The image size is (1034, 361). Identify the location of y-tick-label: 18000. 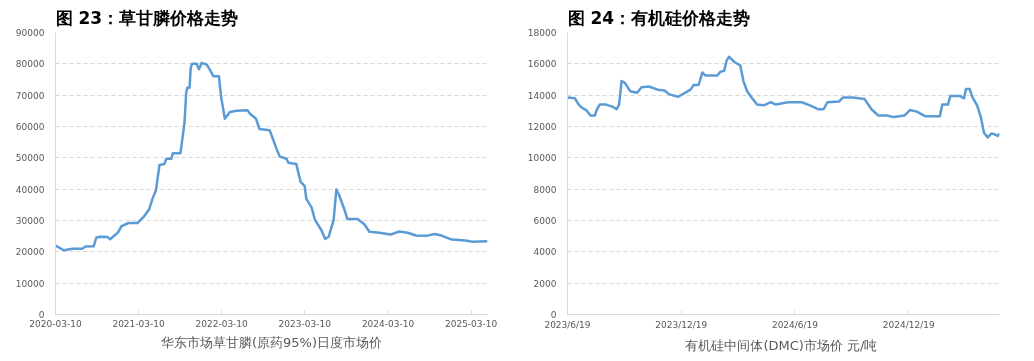
(542, 33).